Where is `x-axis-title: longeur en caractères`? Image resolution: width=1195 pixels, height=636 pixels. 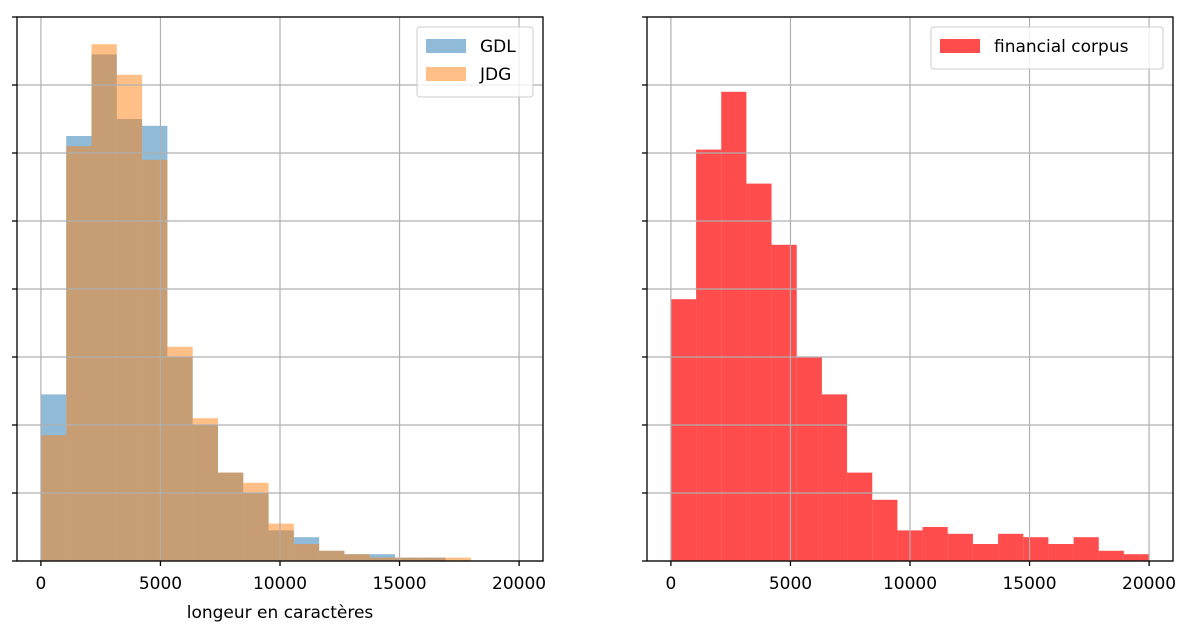 x-axis-title: longeur en caractères is located at coordinates (280, 613).